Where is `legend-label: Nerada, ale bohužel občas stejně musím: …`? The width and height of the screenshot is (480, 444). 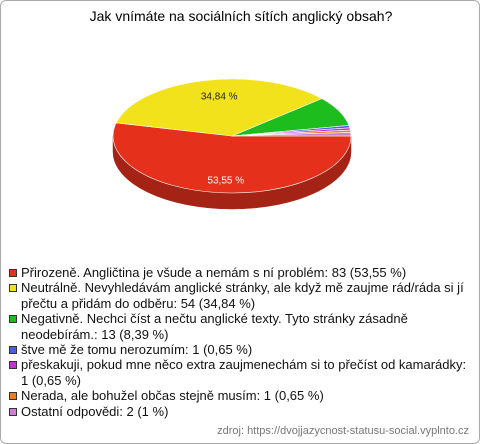 legend-label: Nerada, ale bohužel občas stejně musím: … is located at coordinates (172, 396).